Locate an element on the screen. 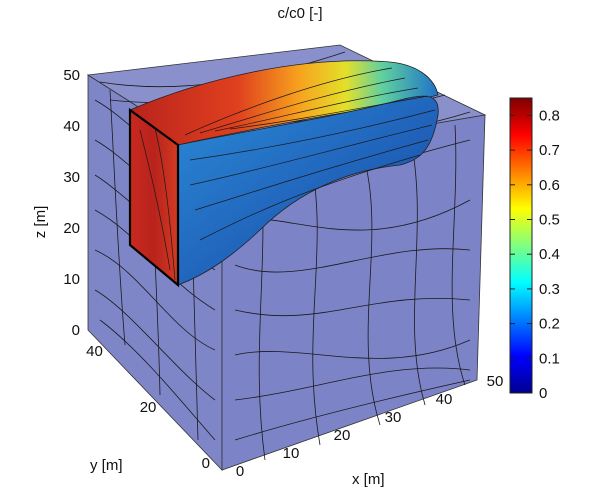 This screenshot has width=591, height=491. x-tick-label: 40 is located at coordinates (444, 399).